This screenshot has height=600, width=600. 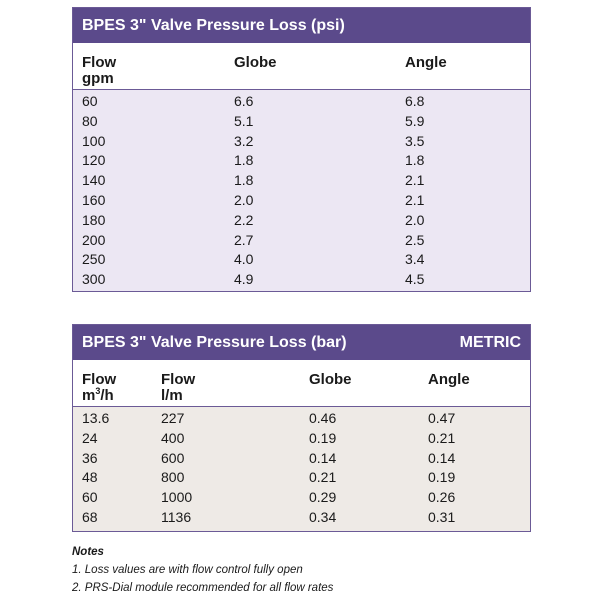 I want to click on psi-cell-angle: 3.5, so click(x=415, y=140).